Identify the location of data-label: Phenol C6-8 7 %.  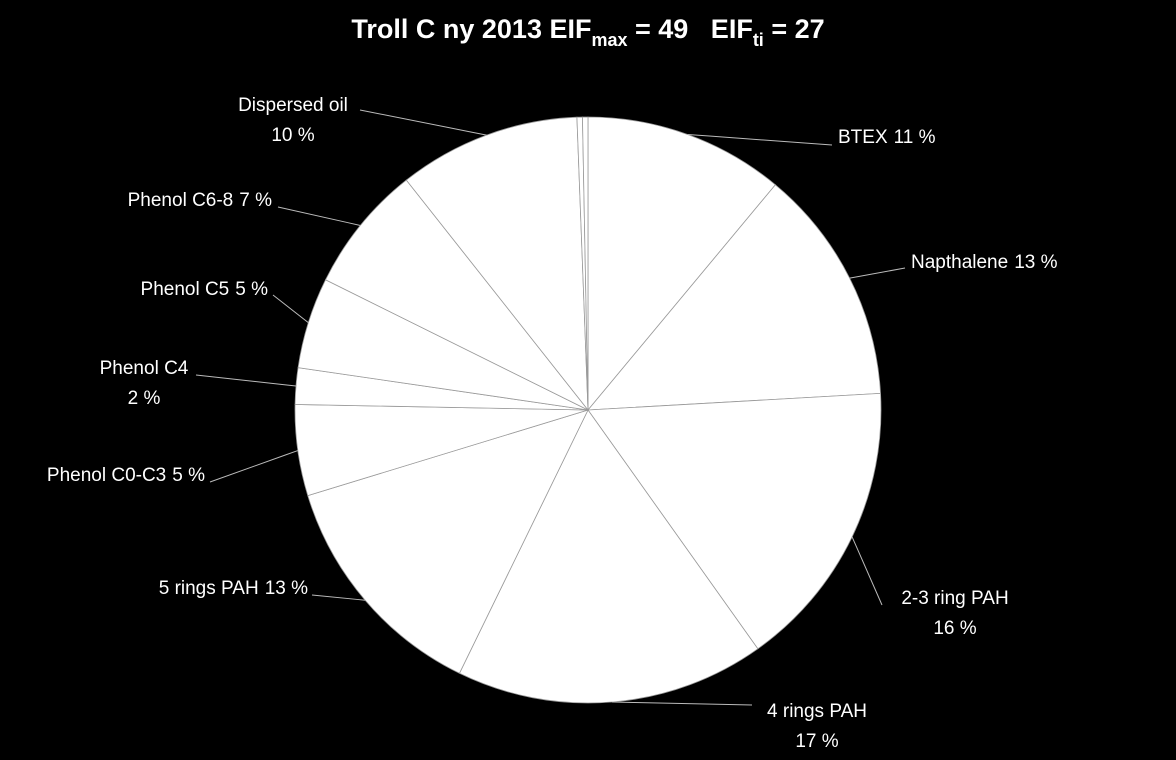
(200, 200).